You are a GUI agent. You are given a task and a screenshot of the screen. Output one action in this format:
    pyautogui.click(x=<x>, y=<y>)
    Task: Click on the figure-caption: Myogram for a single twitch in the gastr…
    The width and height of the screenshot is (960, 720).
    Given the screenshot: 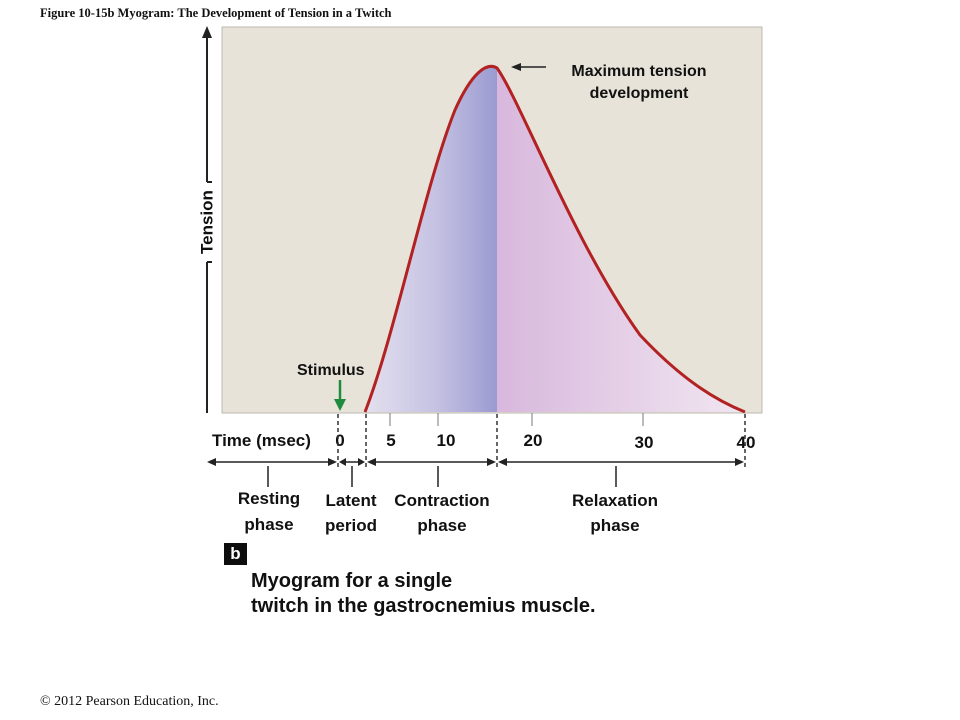 What is the action you would take?
    pyautogui.click(x=423, y=594)
    